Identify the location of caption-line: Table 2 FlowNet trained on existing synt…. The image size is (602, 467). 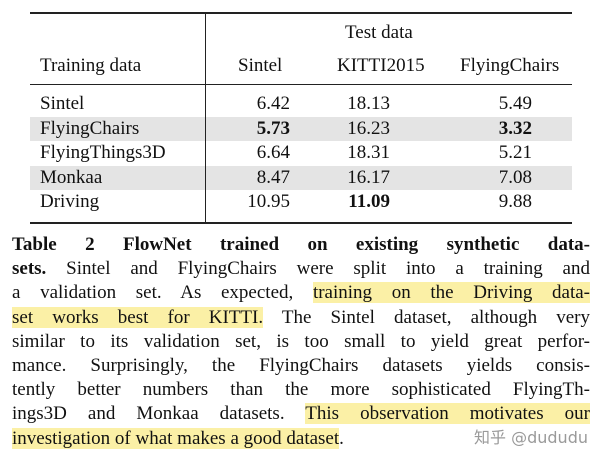
(301, 245).